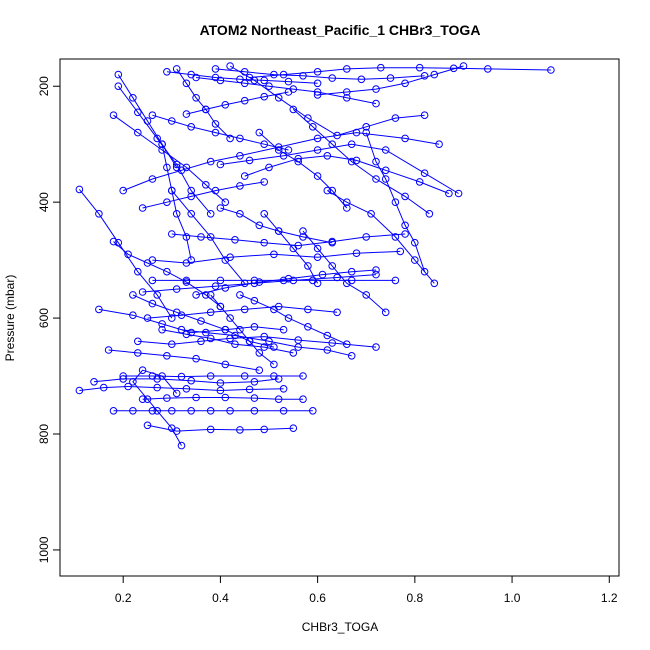  Describe the element at coordinates (340, 30) in the screenshot. I see `chart-title: ATOM2 Northeast_Pacific_1 CHBr3_TOGA` at that location.